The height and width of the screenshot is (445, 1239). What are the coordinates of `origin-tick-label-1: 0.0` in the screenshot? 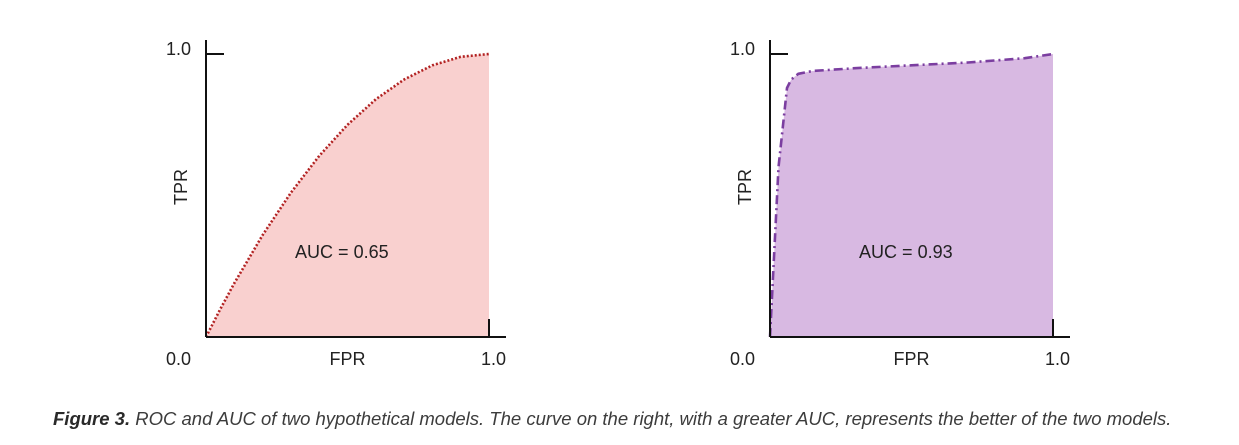 It's located at (178, 359).